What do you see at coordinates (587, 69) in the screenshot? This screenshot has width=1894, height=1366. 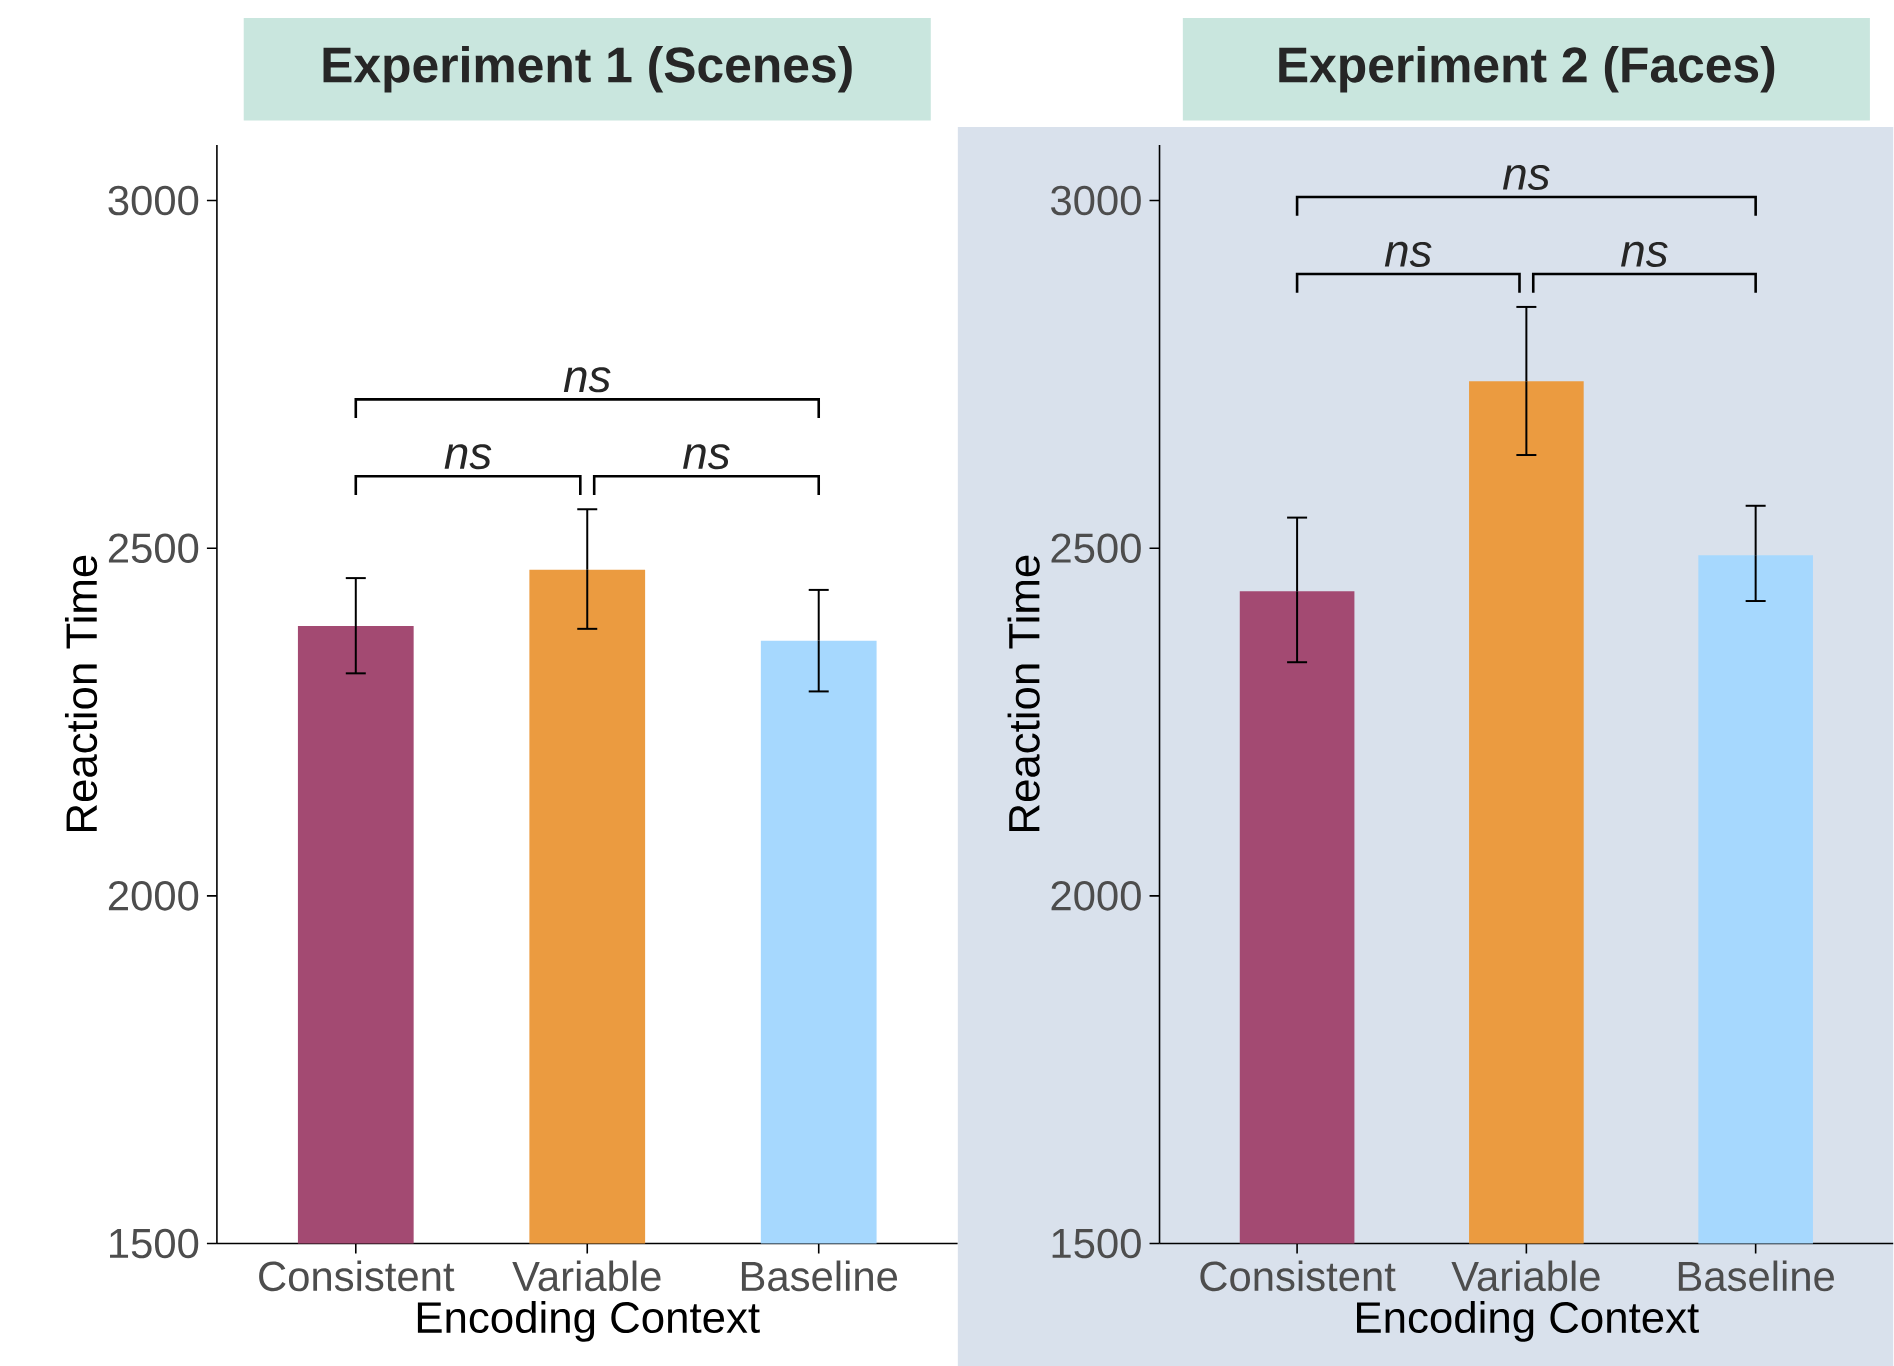 I see `chart-title: Experiment 1 (Scenes)` at bounding box center [587, 69].